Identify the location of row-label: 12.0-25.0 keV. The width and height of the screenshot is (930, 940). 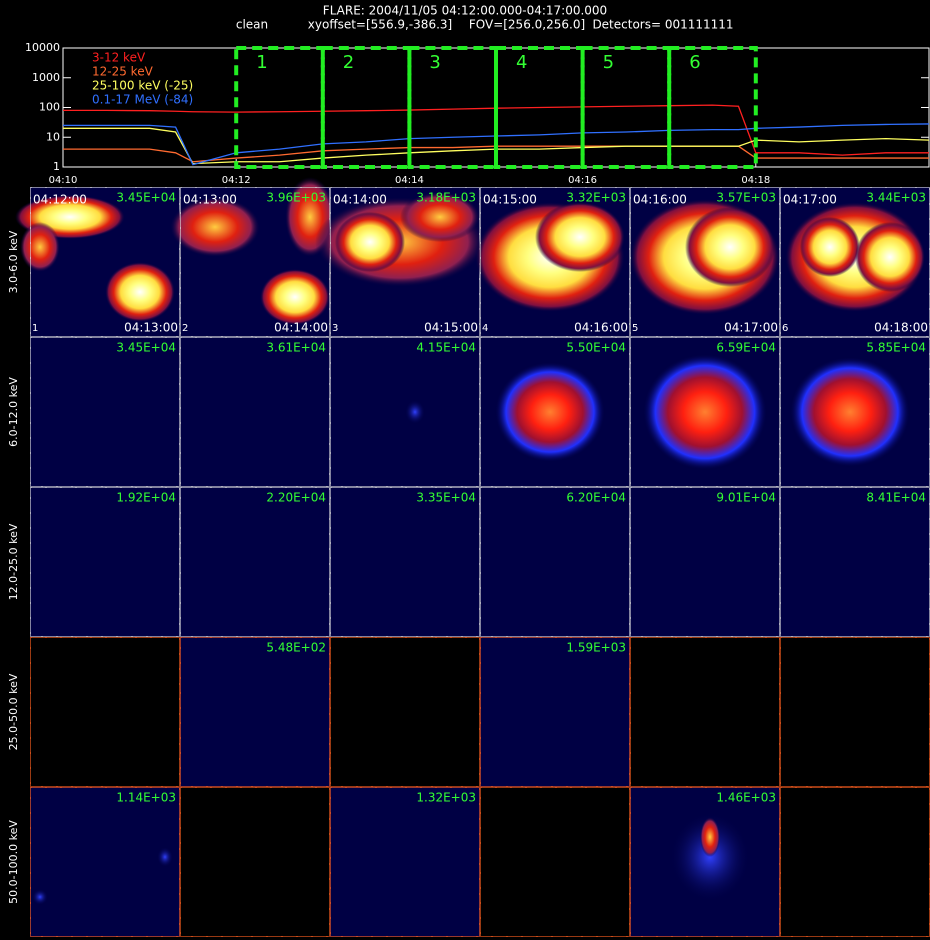
(13, 561).